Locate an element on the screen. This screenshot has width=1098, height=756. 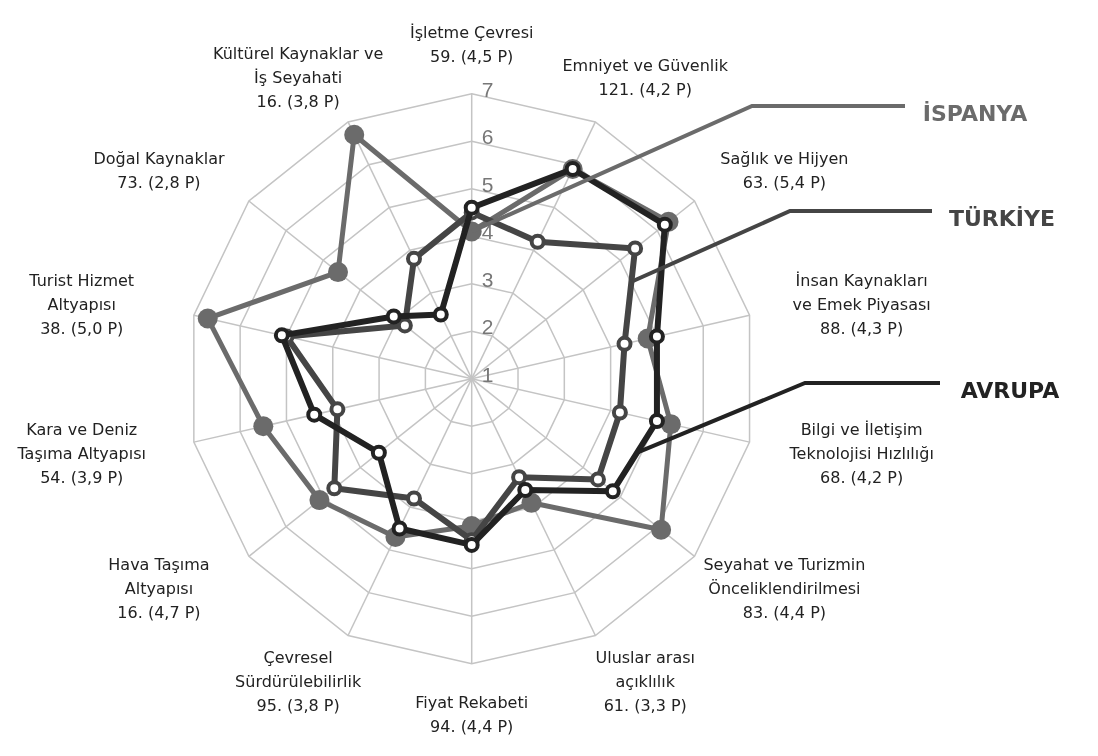
y-tick-label: 4 is located at coordinates (487, 232).